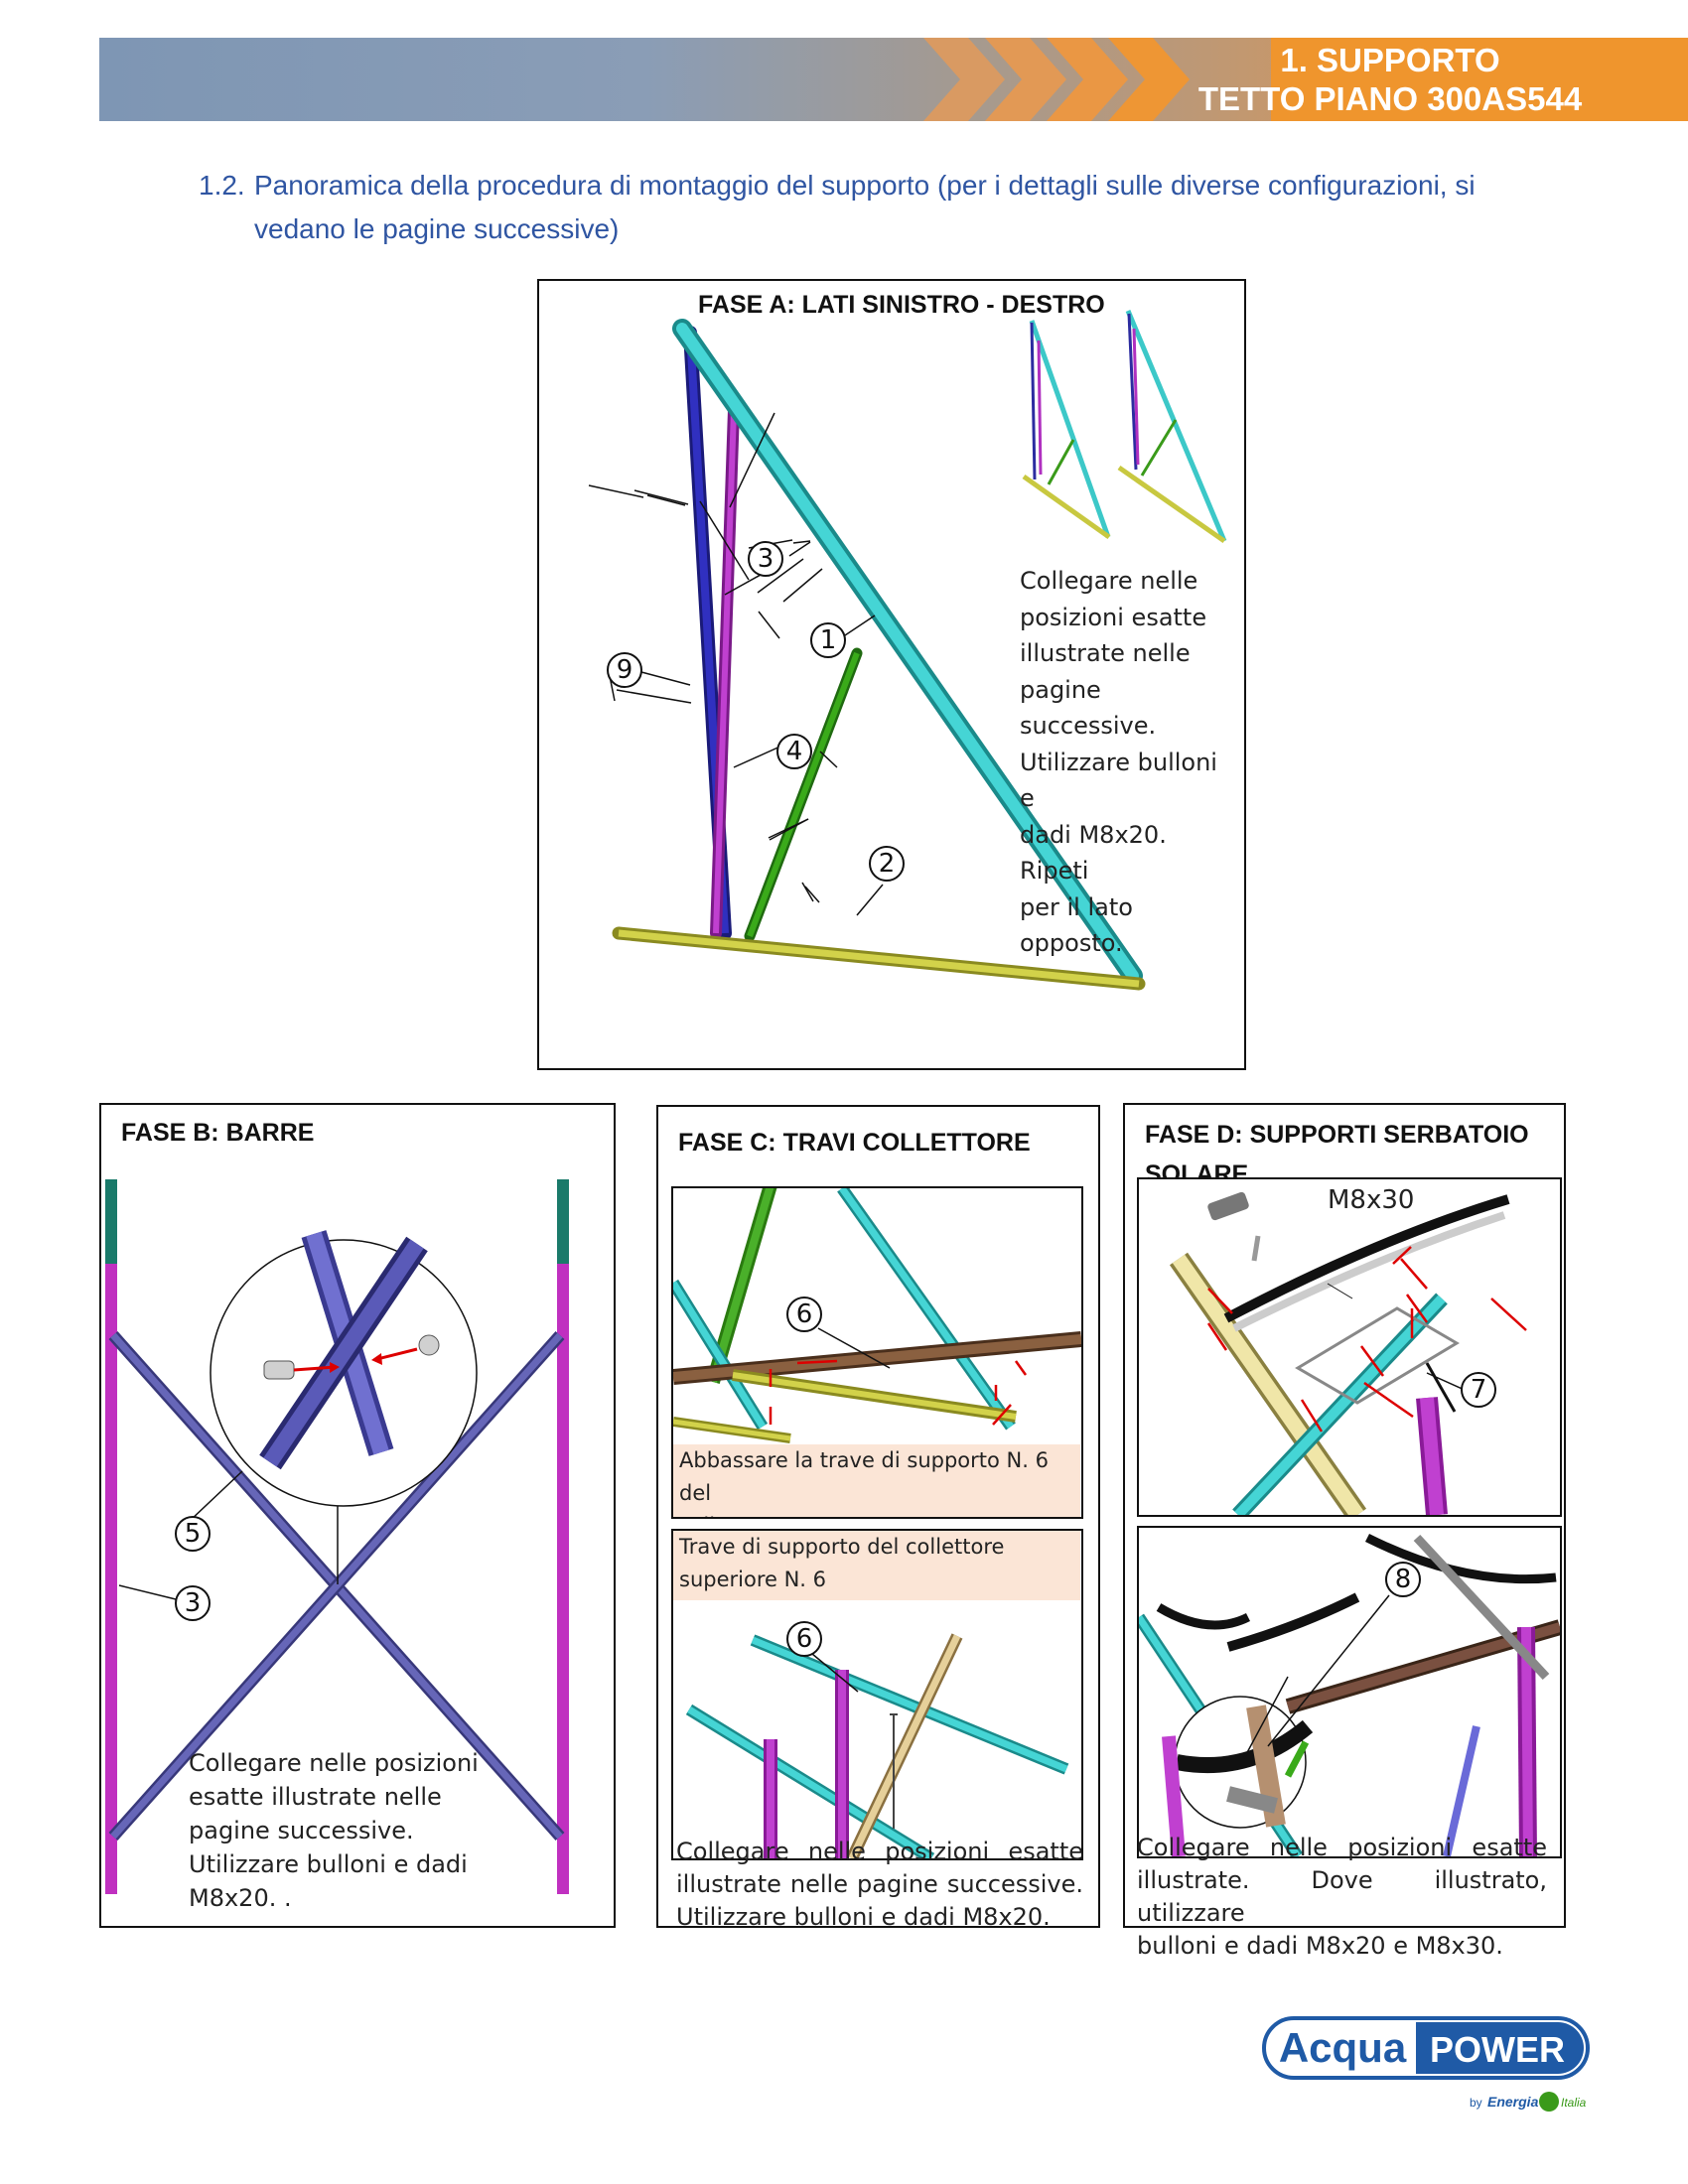 This screenshot has width=1688, height=2184. Describe the element at coordinates (328, 1864) in the screenshot. I see `note-line: Utilizzare bulloni e dadi` at that location.